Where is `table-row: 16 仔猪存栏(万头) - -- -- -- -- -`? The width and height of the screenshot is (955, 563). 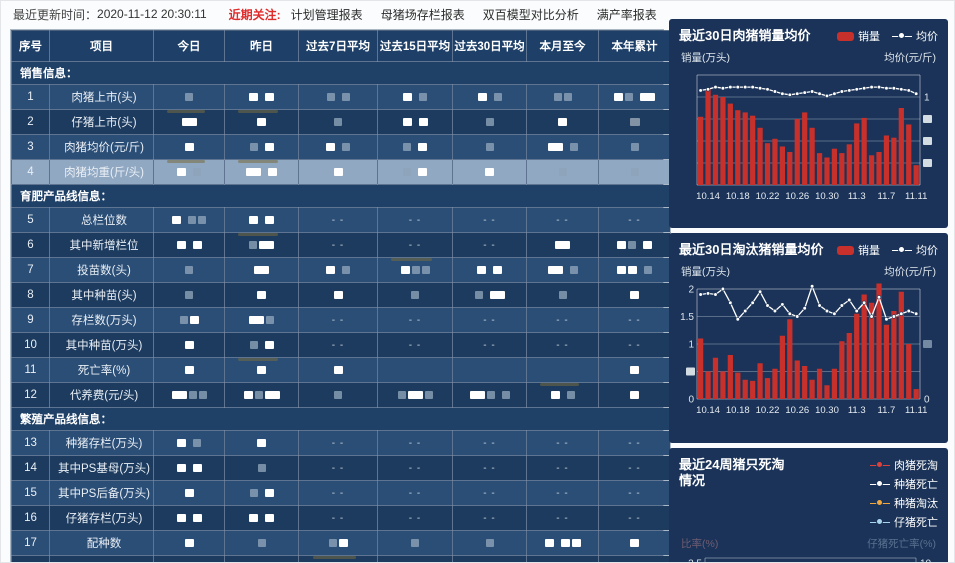 table-row: 16 仔猪存栏(万头) - -- -- -- -- - is located at coordinates (341, 518).